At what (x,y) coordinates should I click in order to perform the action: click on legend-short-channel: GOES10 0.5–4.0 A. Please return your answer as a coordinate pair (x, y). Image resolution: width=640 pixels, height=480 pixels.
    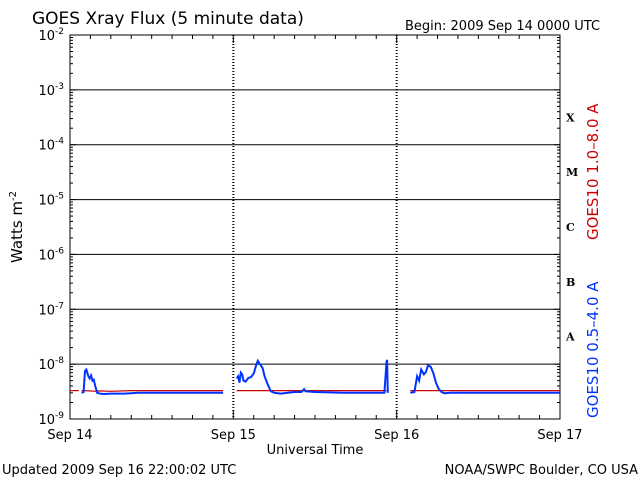
    Looking at the image, I should click on (593, 349).